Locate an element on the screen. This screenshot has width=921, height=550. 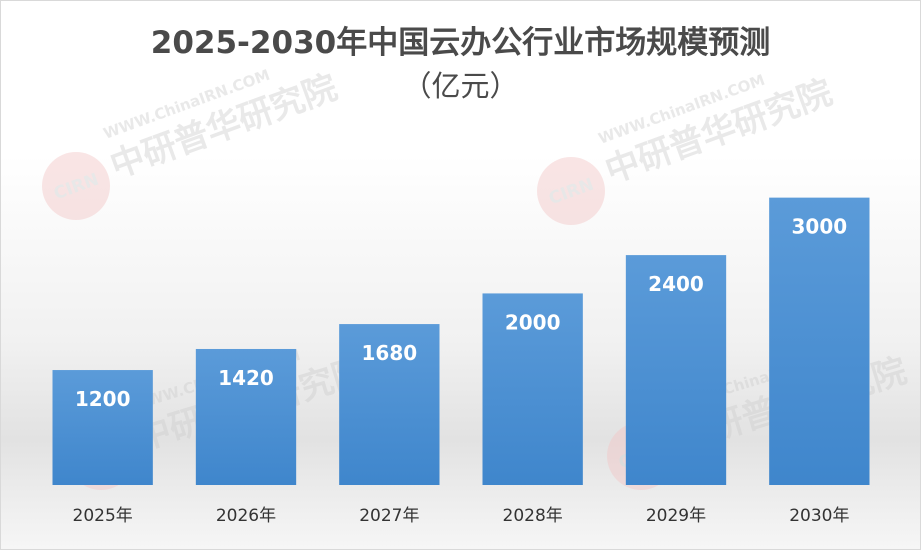
bar-value-label: 1680 is located at coordinates (389, 353).